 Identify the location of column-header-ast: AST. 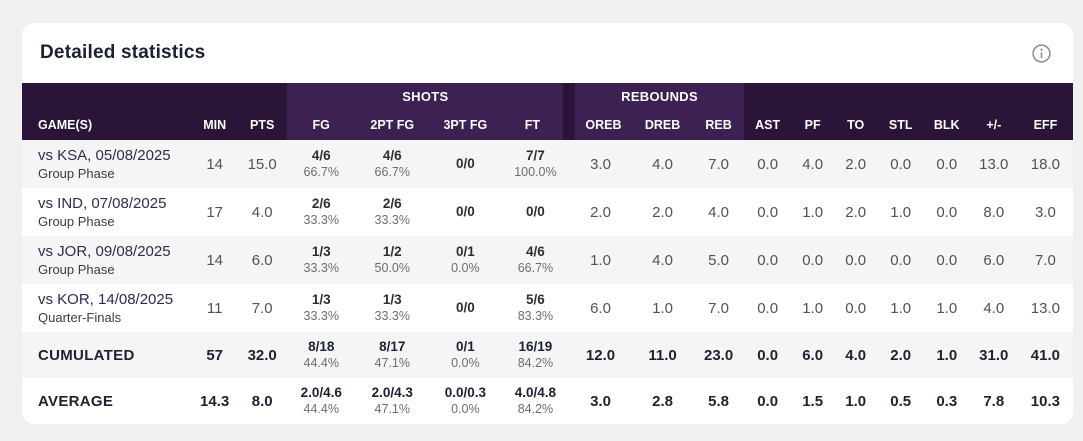
(767, 125).